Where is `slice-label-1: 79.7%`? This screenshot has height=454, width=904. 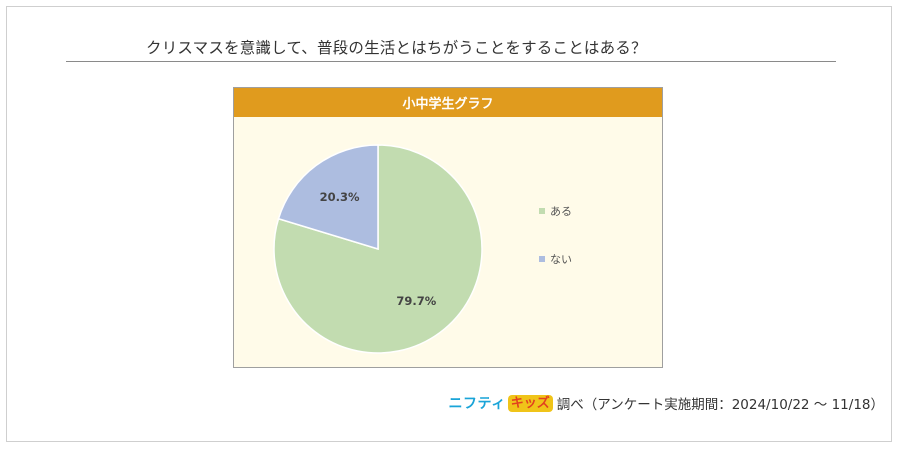 slice-label-1: 79.7% is located at coordinates (416, 301).